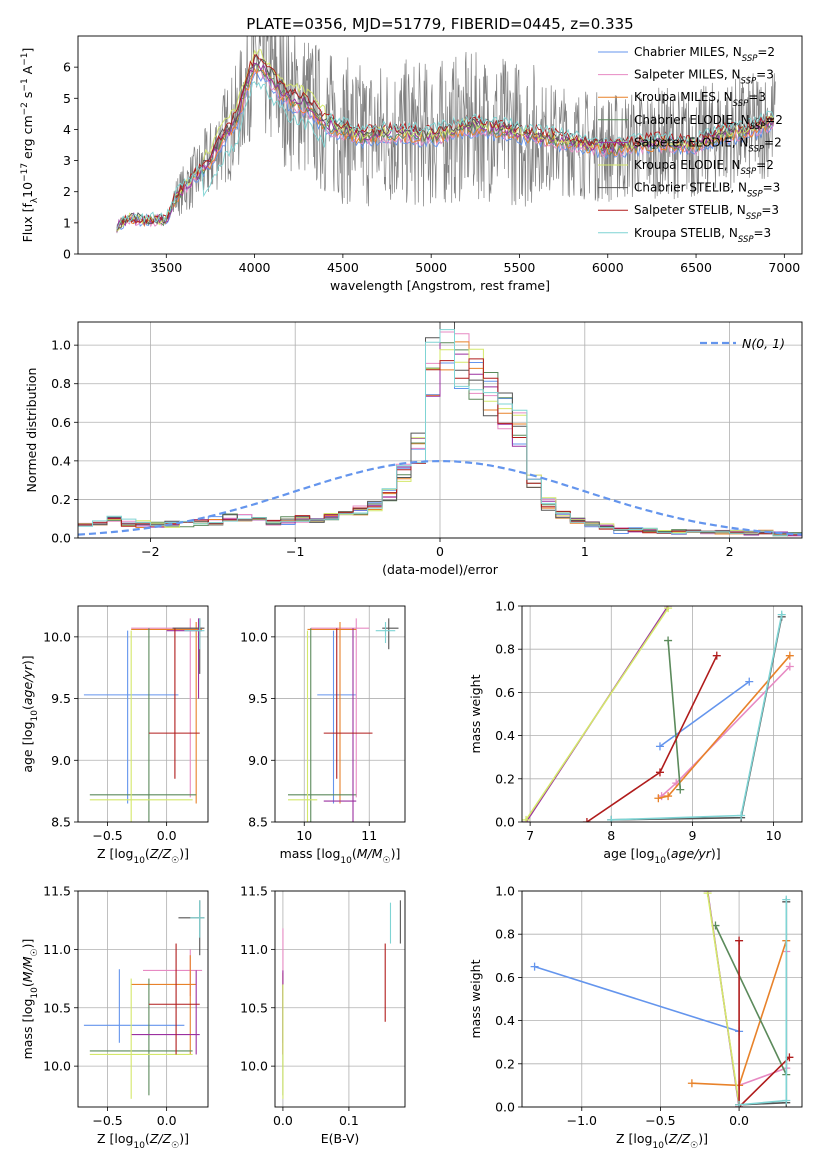  What do you see at coordinates (730, 551) in the screenshot?
I see `x-tick-label: 2` at bounding box center [730, 551].